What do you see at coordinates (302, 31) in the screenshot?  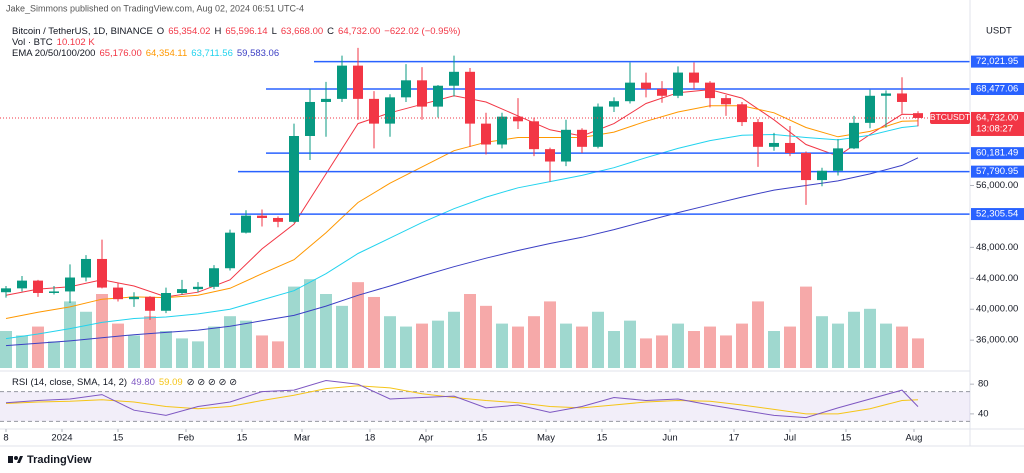 I see `ohlc-value: 63,668.00` at bounding box center [302, 31].